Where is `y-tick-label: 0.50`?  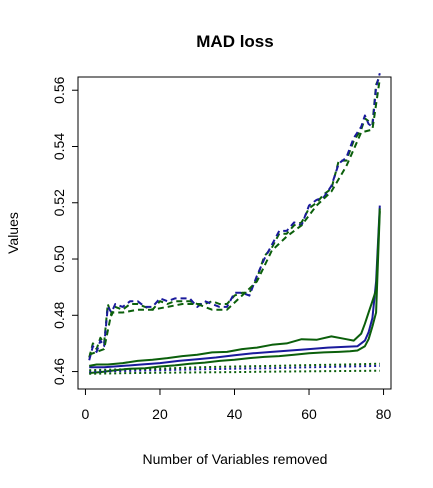
y-tick-label: 0.50 is located at coordinates (59, 258).